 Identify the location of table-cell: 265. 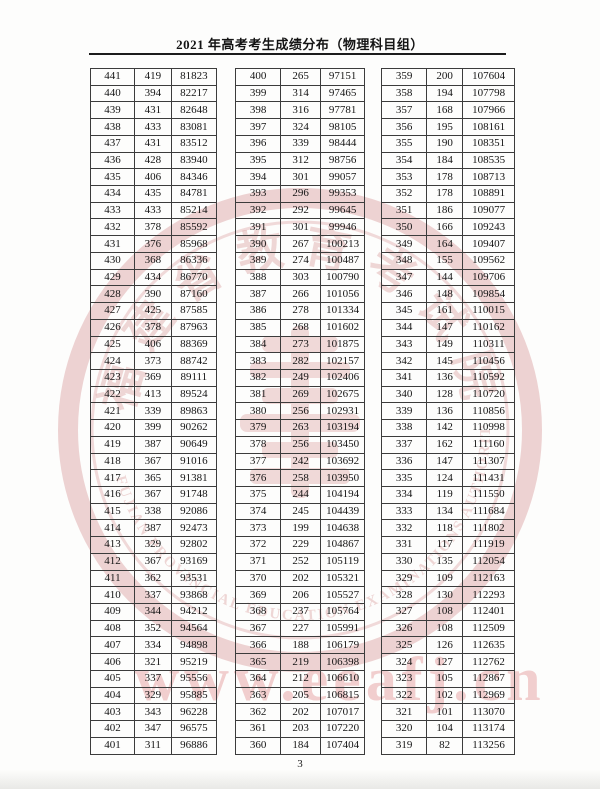
(301, 77).